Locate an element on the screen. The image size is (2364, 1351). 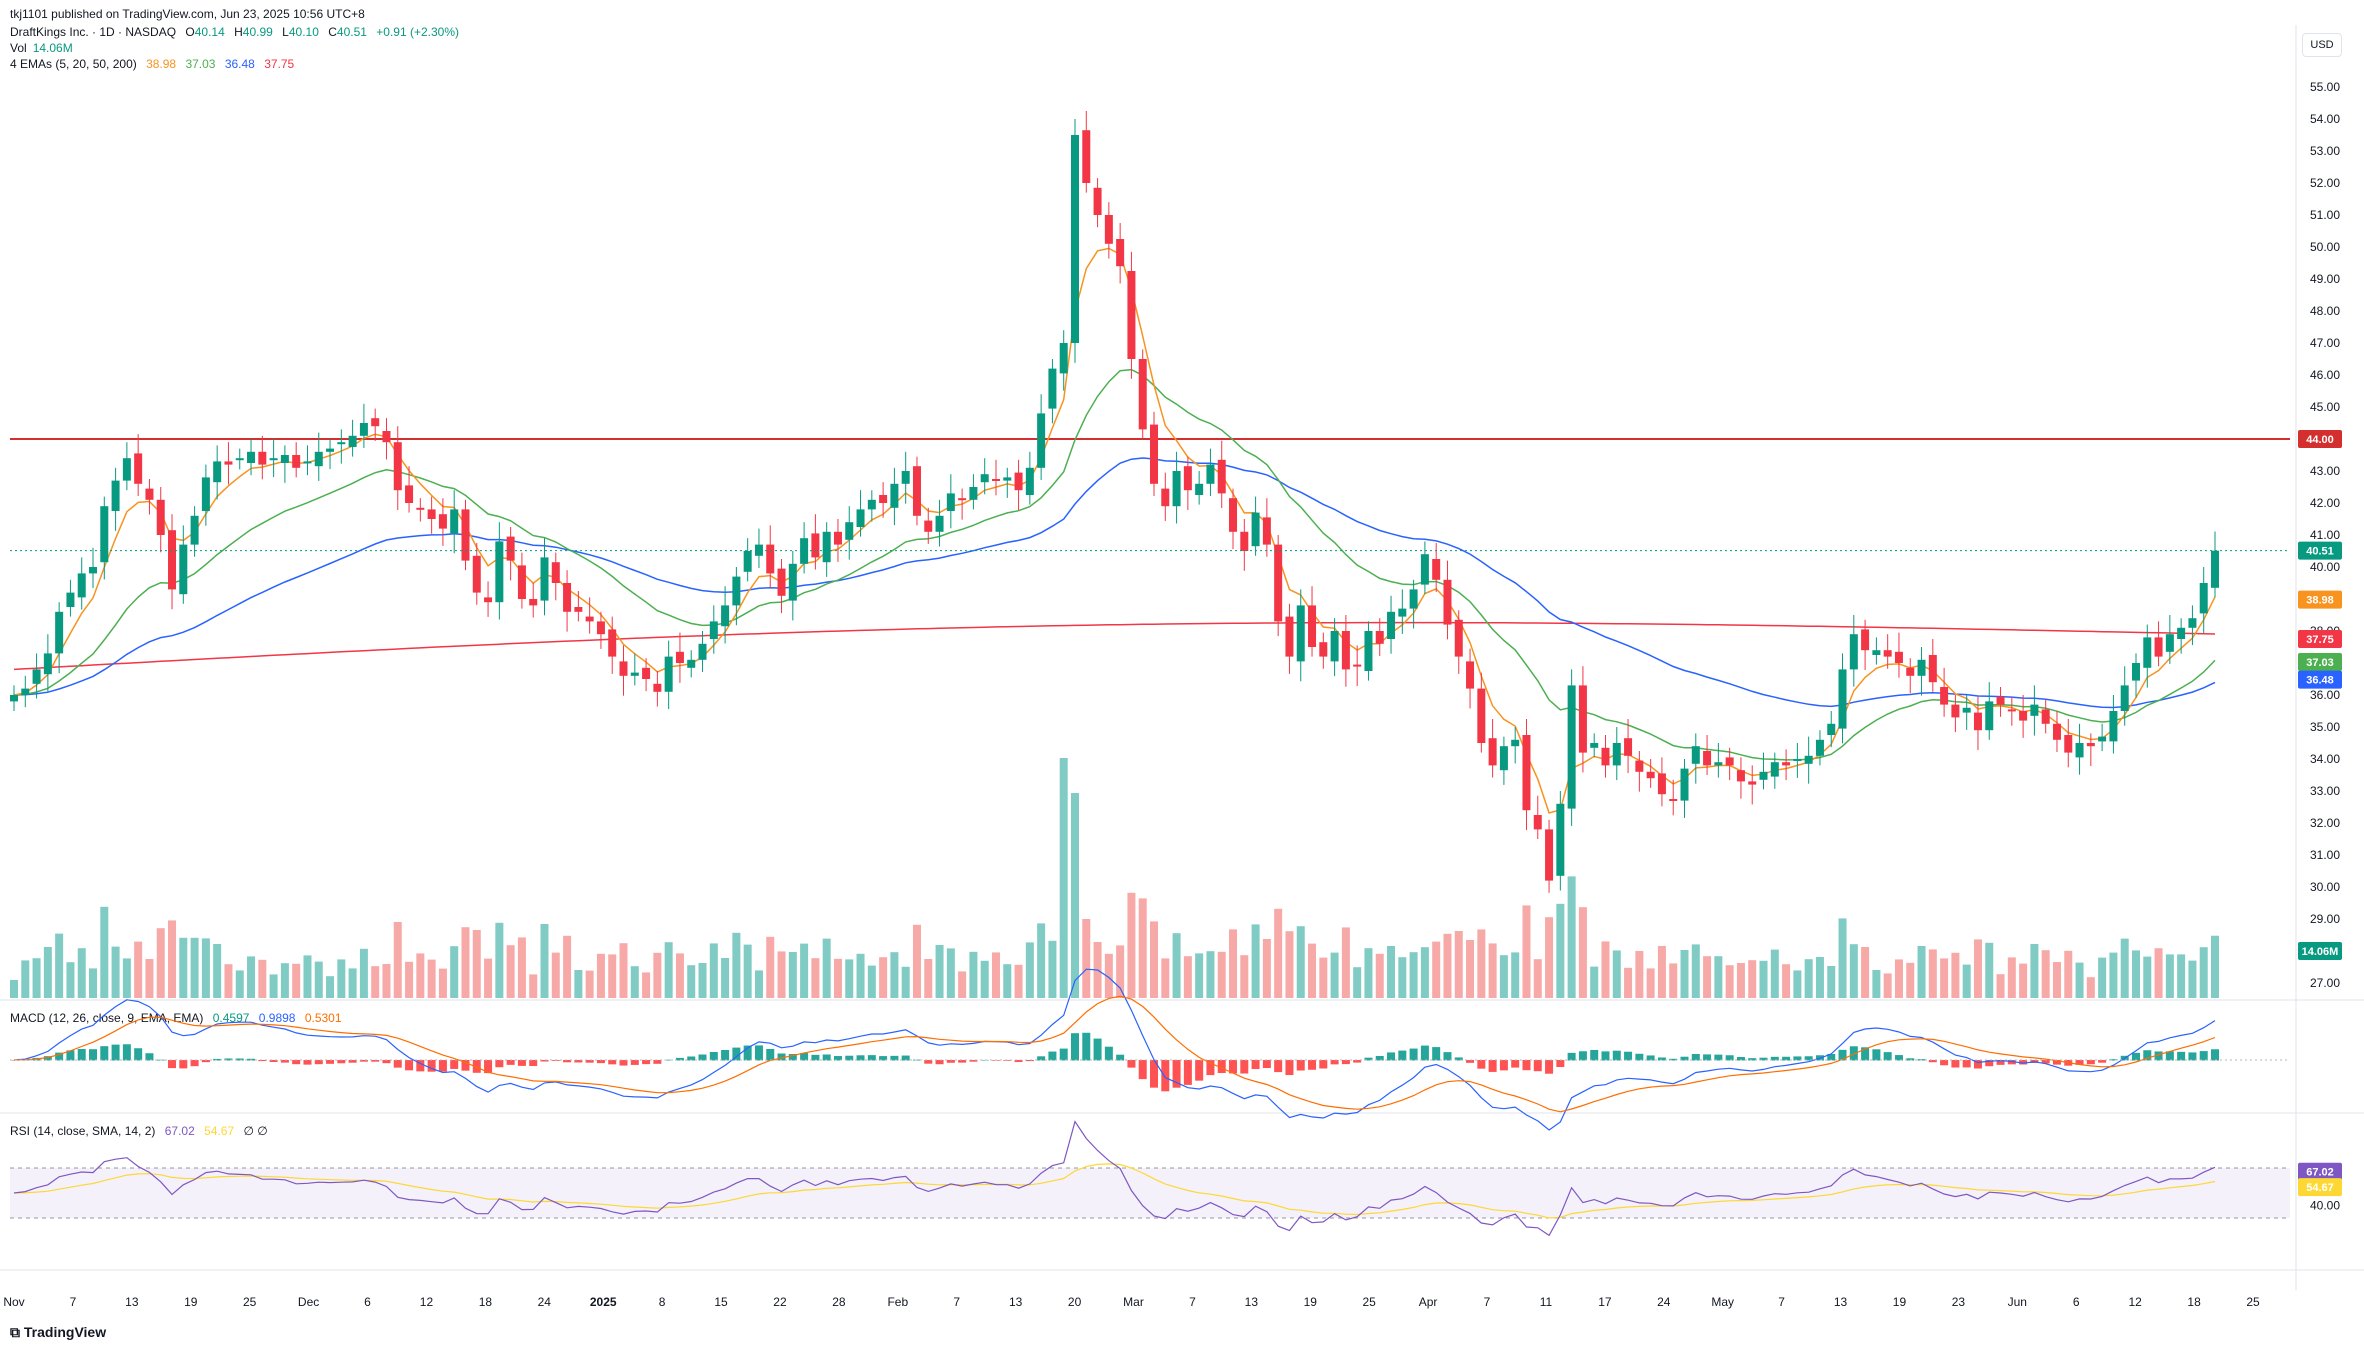
vol-line: Vol 14.06M is located at coordinates (44, 48).